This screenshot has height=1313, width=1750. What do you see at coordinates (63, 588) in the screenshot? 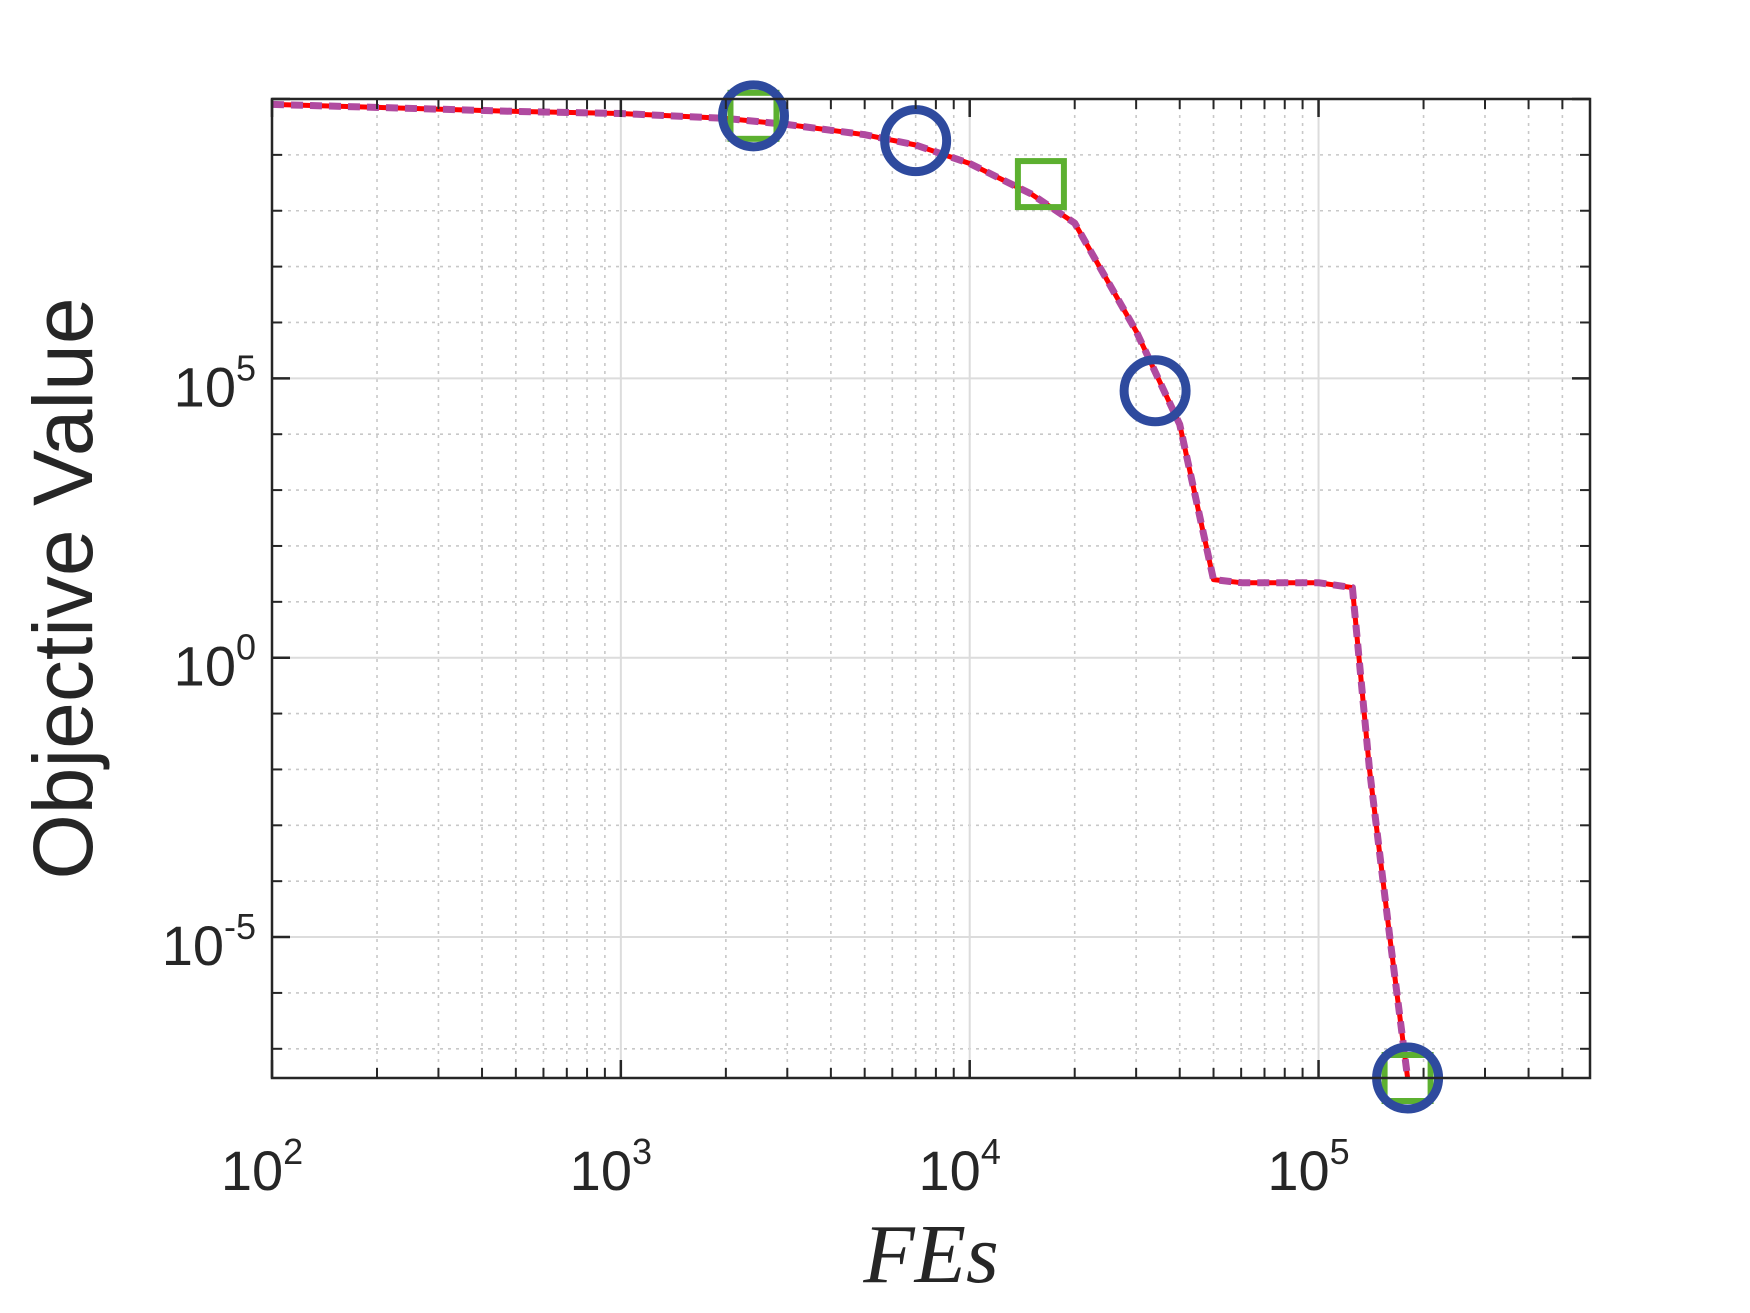
I see `y-axis-label: Objective Value` at bounding box center [63, 588].